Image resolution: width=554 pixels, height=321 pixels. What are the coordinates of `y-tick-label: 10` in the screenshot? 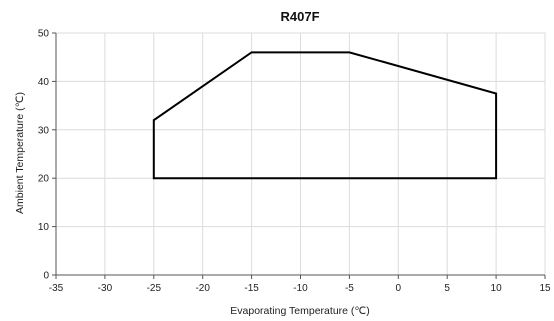 It's located at (44, 227).